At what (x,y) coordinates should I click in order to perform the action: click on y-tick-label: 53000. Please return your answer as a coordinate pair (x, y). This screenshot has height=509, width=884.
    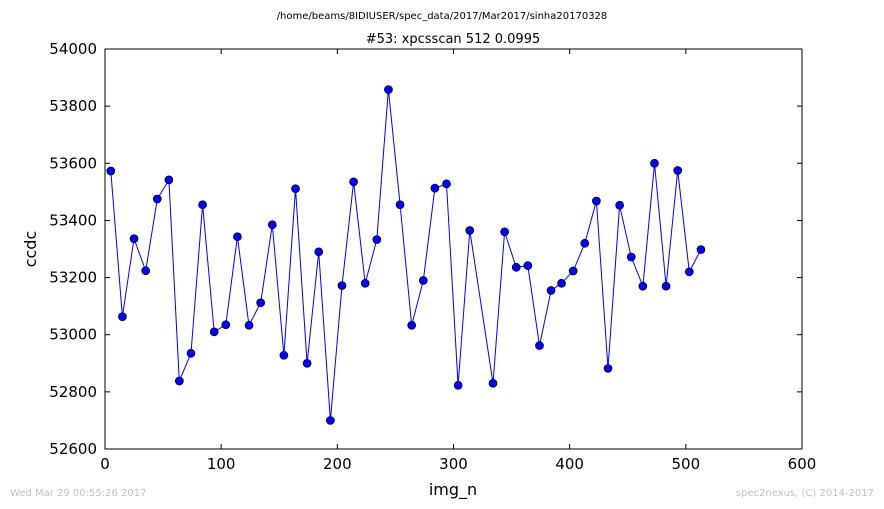
    Looking at the image, I should click on (73, 335).